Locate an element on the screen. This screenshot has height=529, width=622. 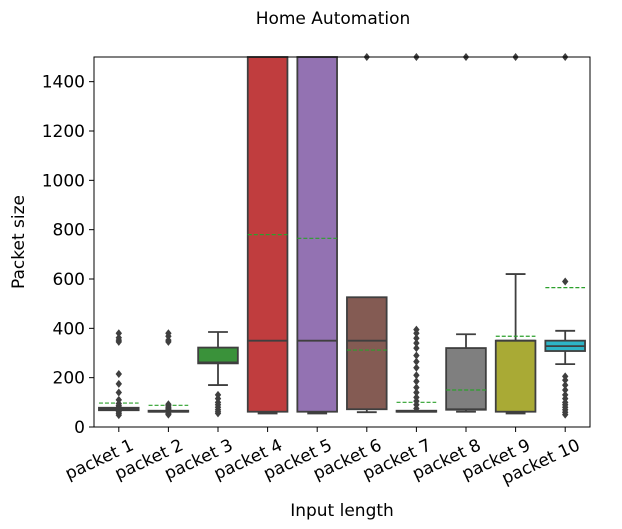
y-tick-label: 400 is located at coordinates (69, 329).